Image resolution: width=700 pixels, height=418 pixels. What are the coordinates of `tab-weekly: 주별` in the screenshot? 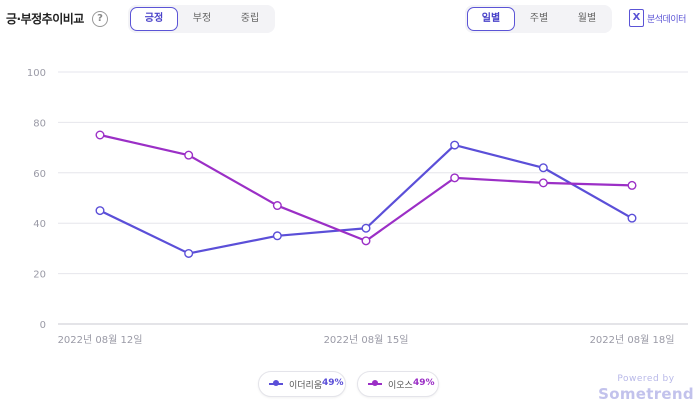 It's located at (539, 18).